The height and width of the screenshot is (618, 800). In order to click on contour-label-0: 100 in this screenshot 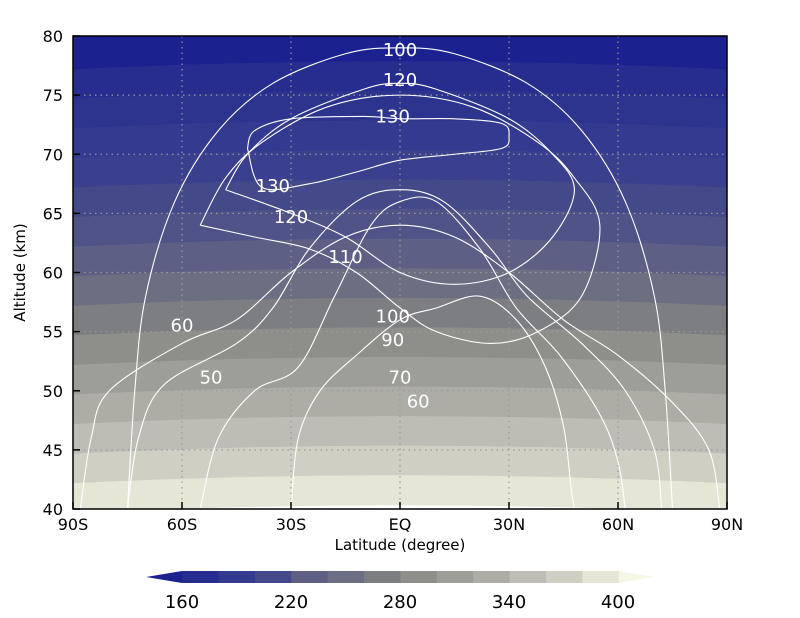, I will do `click(400, 50)`.